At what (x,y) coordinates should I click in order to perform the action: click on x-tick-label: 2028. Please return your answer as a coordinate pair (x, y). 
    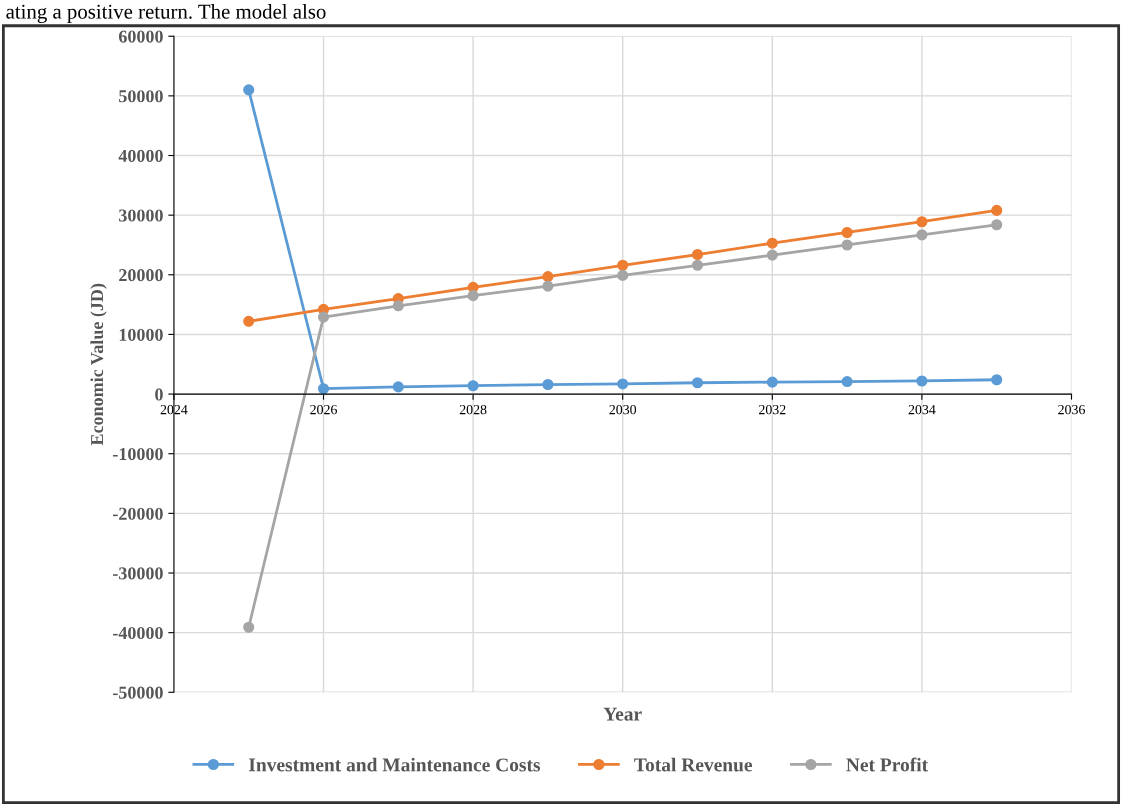
    Looking at the image, I should click on (473, 409).